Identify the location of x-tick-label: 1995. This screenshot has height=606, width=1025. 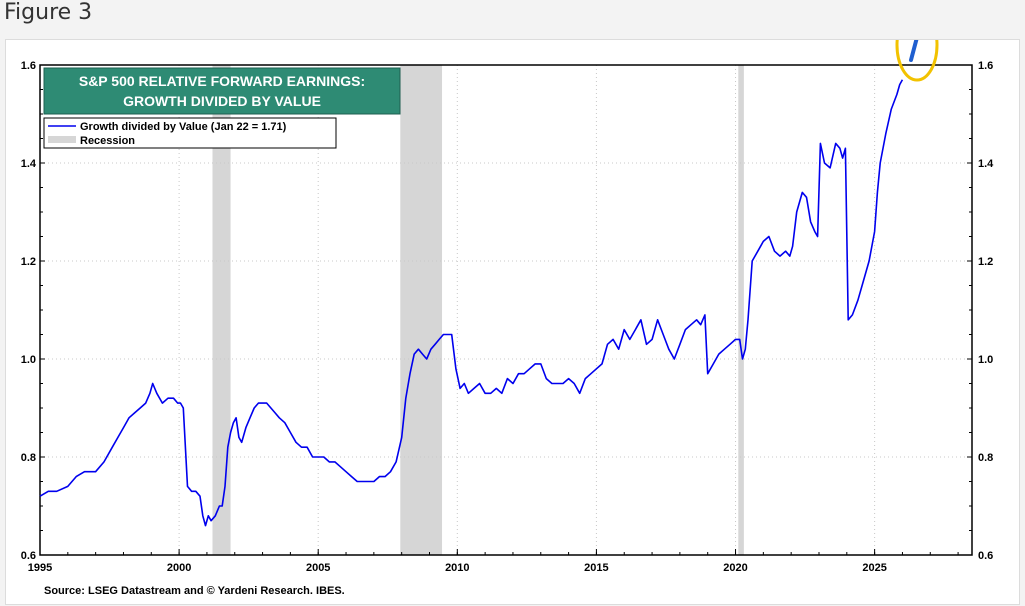
(40, 568).